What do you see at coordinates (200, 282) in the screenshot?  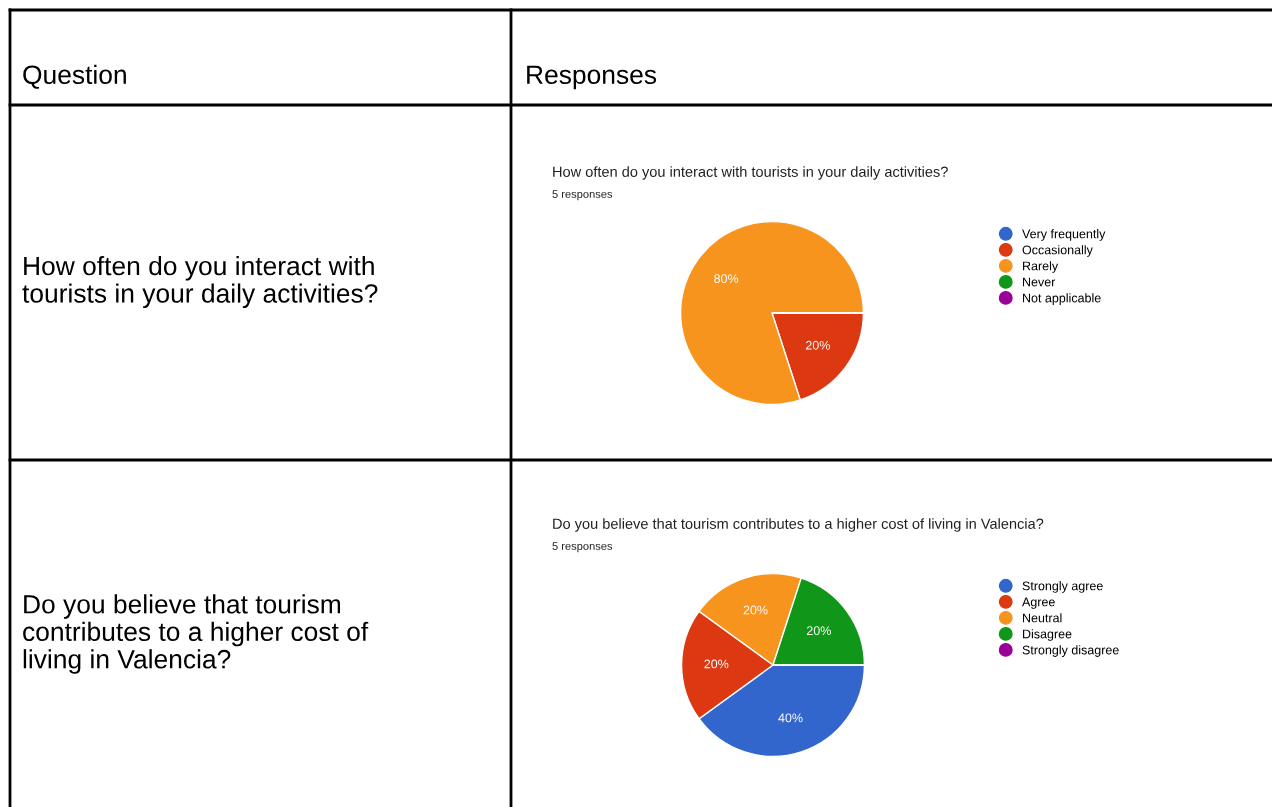 I see `text: How often do you interact with tourists in your daily activities?` at bounding box center [200, 282].